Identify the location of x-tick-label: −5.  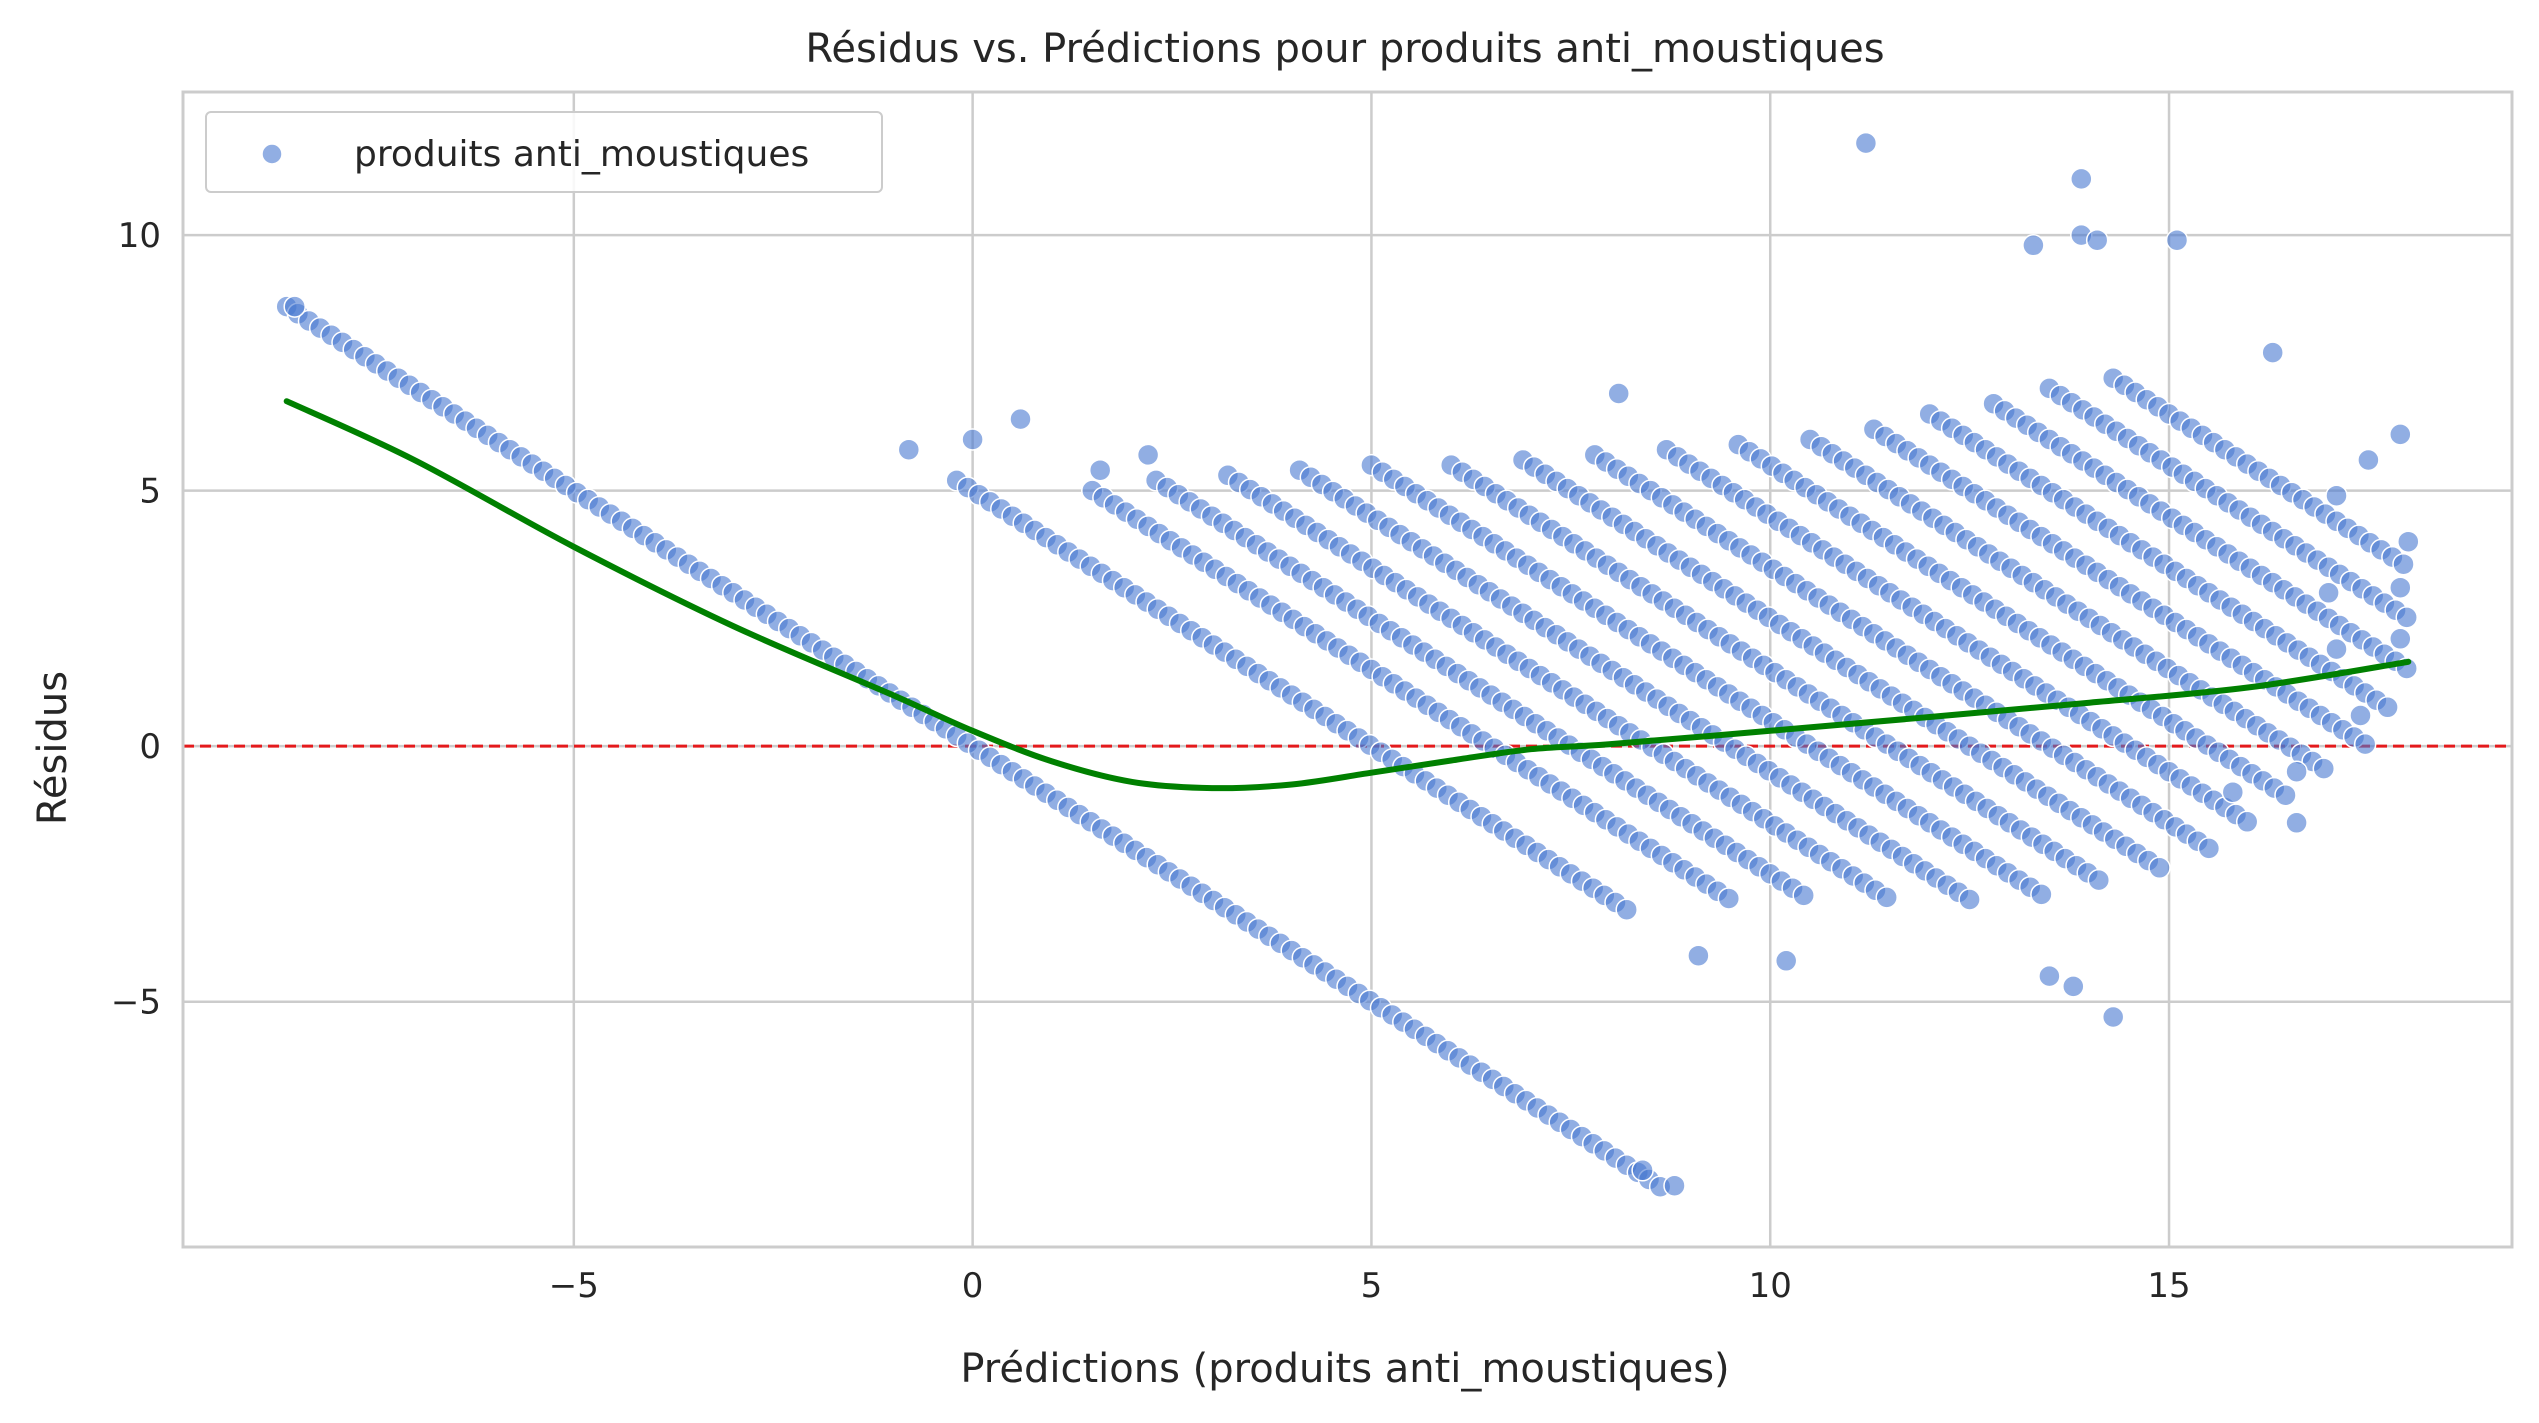
(574, 1286).